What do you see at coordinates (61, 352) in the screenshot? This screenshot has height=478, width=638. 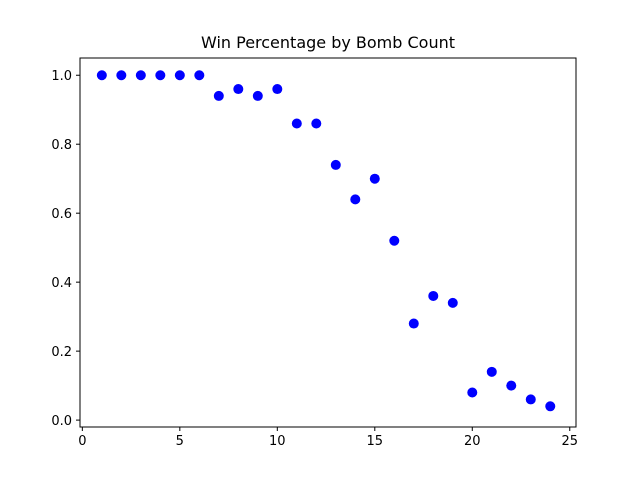 I see `y-tick-label: 0.2` at bounding box center [61, 352].